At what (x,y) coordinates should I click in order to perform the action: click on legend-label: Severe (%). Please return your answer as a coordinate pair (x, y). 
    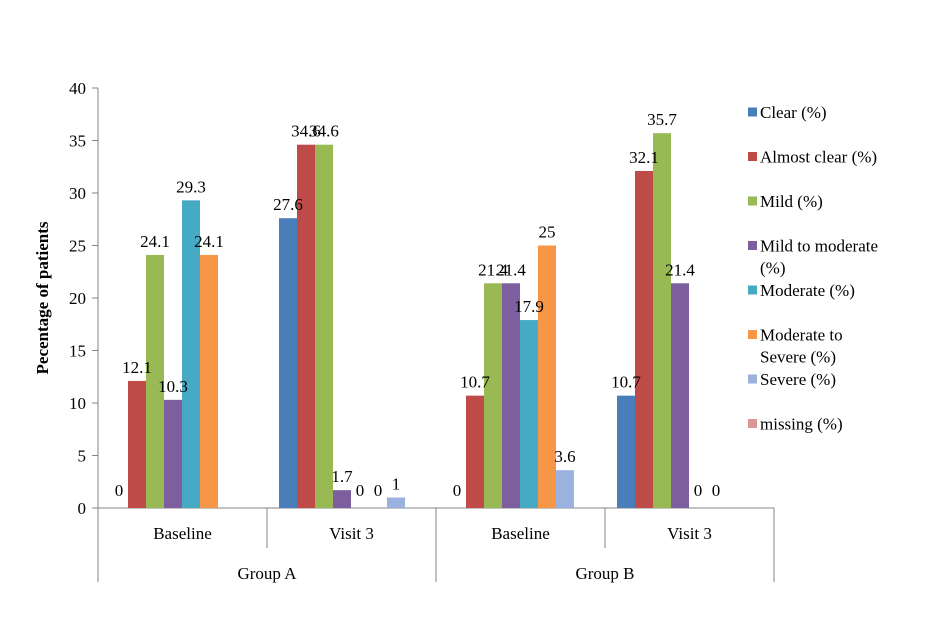
    Looking at the image, I should click on (798, 379).